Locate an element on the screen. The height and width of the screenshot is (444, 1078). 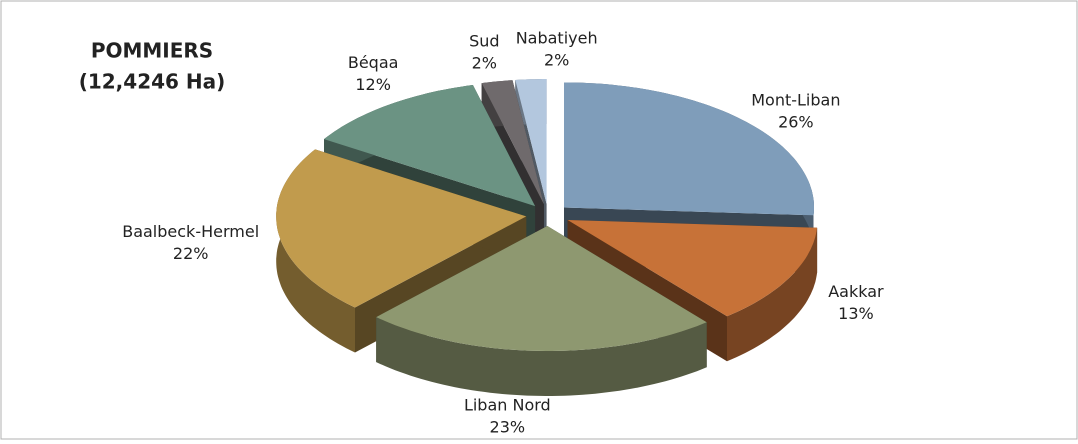
slice is located at coordinates (541, 311).